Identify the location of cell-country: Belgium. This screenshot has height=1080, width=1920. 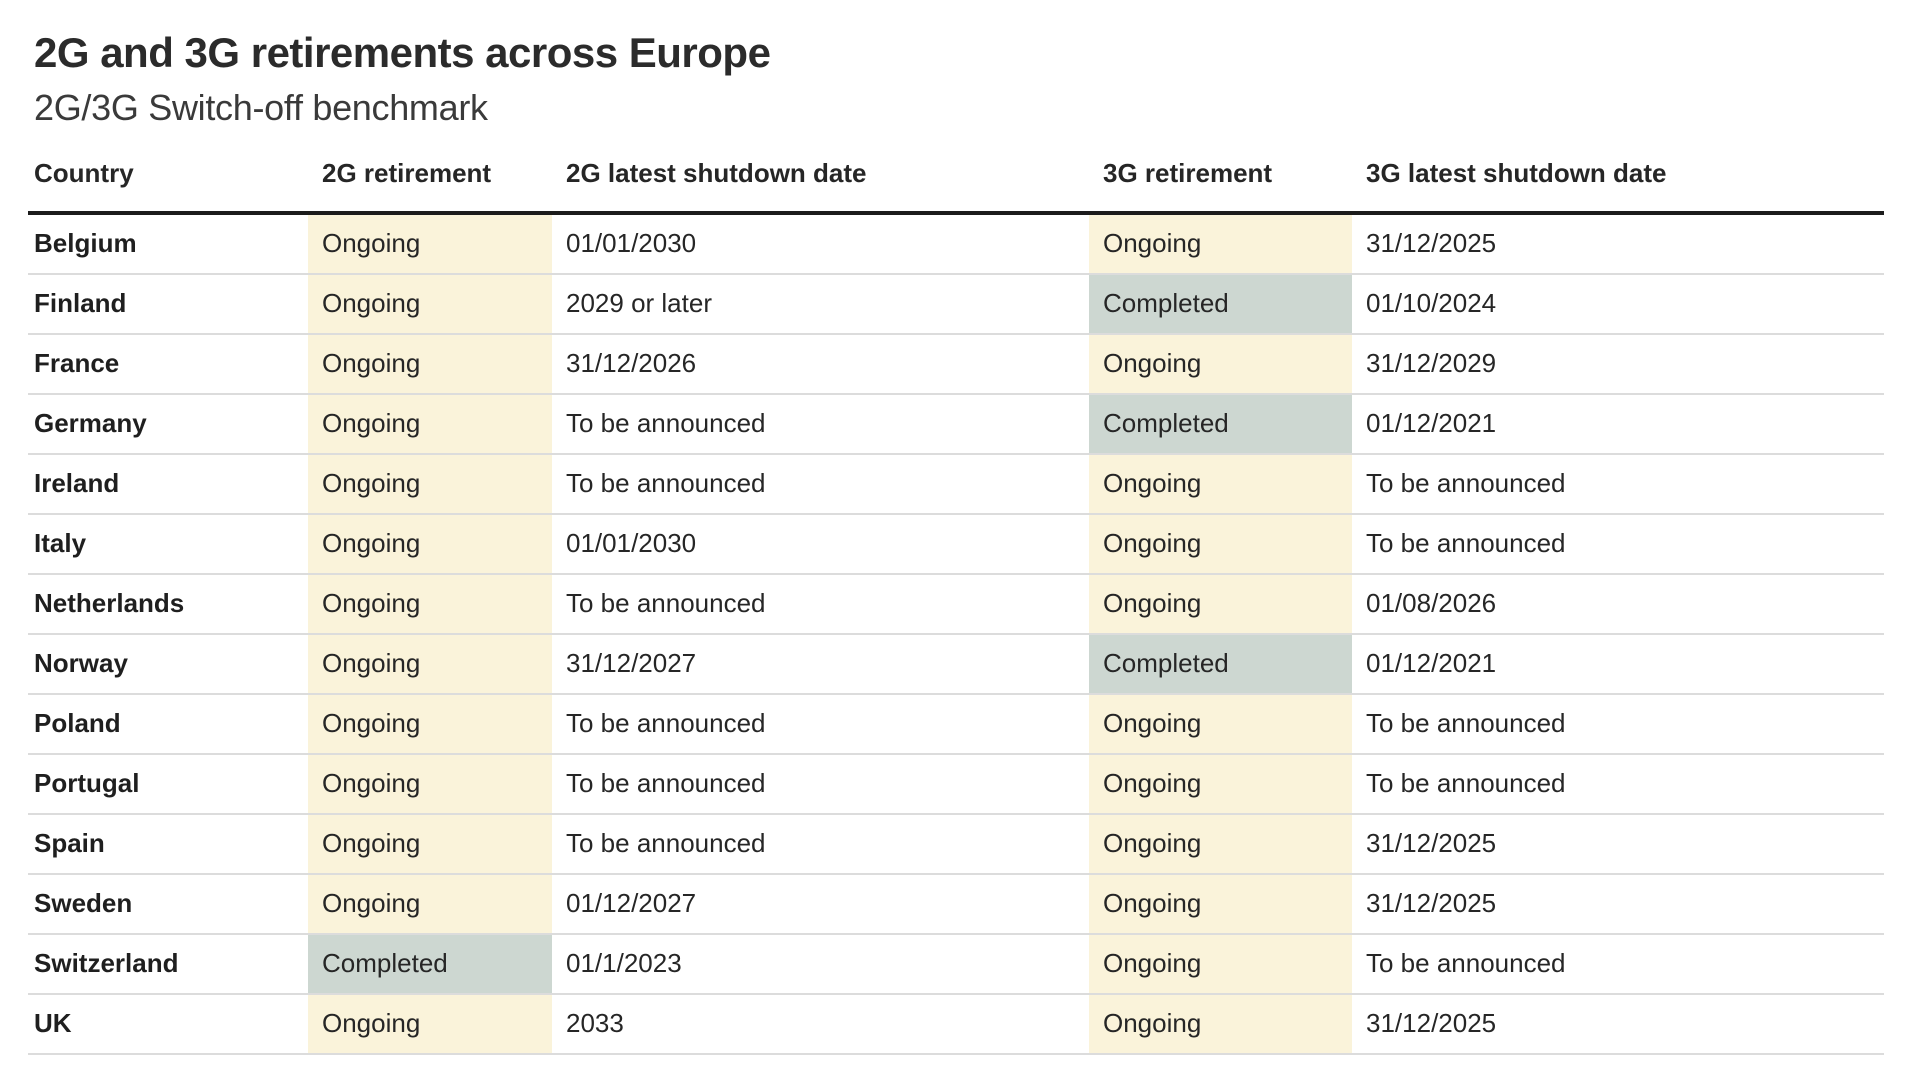
(168, 243).